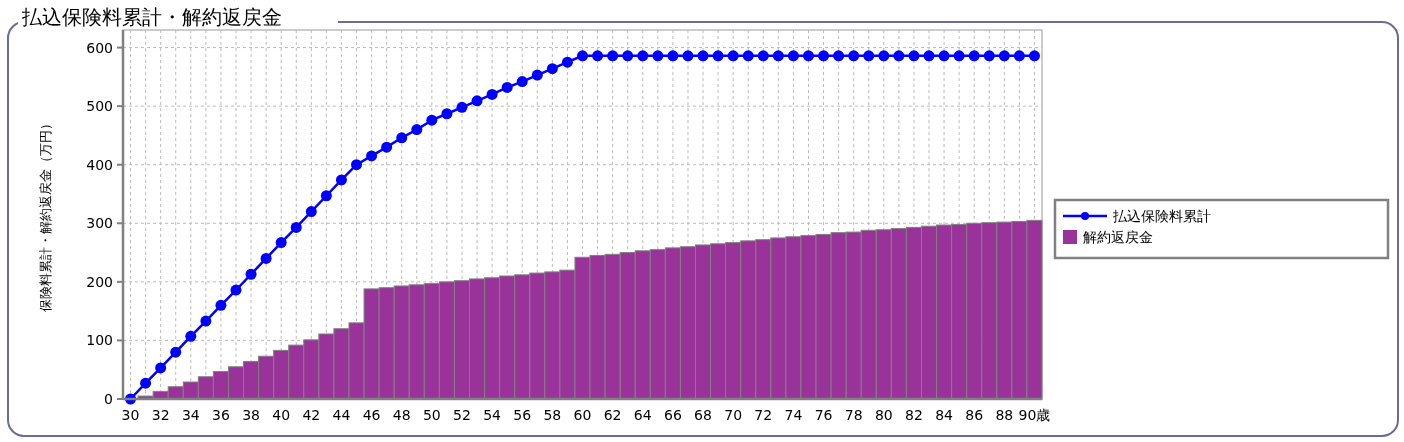  I want to click on x-tick-label: 68, so click(703, 415).